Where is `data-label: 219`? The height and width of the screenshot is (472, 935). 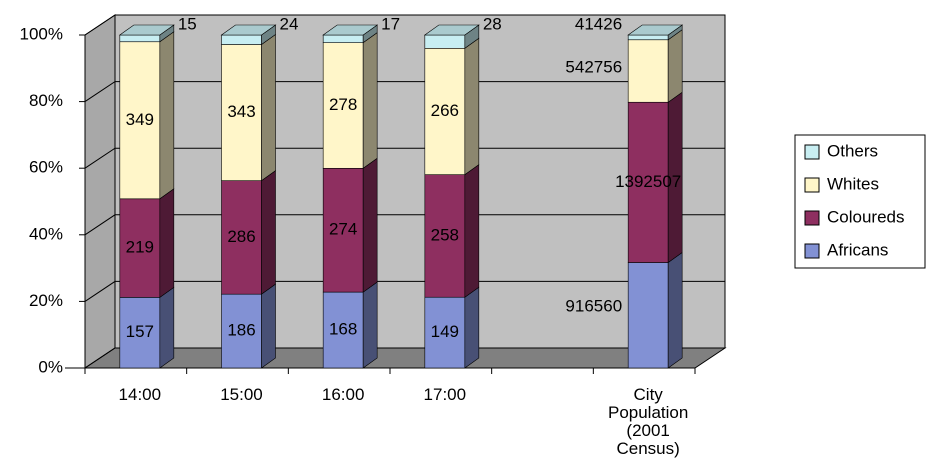 data-label: 219 is located at coordinates (140, 247).